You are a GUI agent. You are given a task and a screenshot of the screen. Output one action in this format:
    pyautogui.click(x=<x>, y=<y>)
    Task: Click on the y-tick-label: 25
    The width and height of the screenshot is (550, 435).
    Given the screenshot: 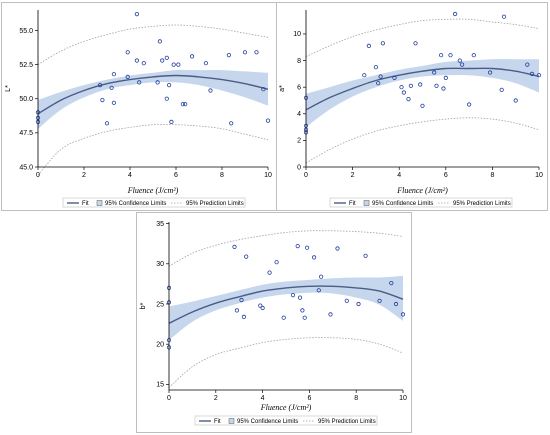 What is the action you would take?
    pyautogui.click(x=160, y=304)
    